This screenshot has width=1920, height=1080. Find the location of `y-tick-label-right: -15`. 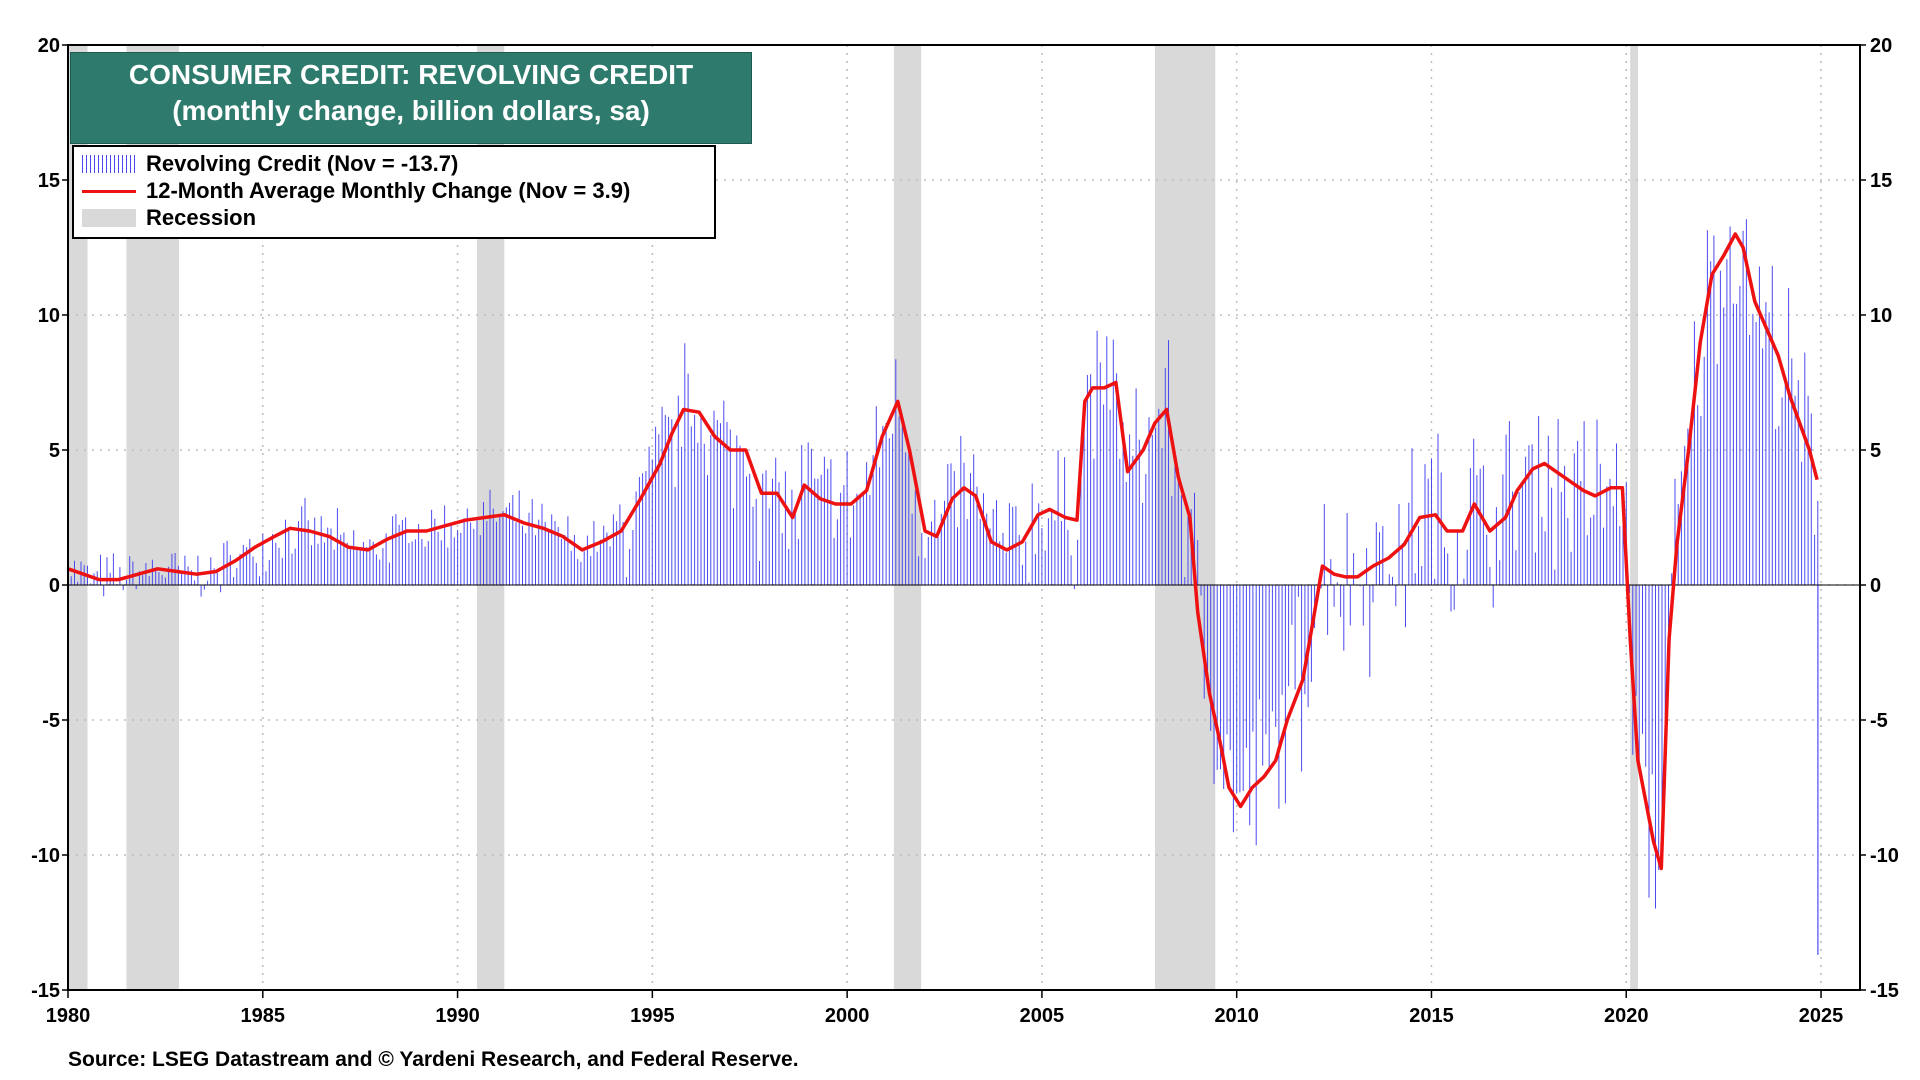

y-tick-label-right: -15 is located at coordinates (1884, 991).